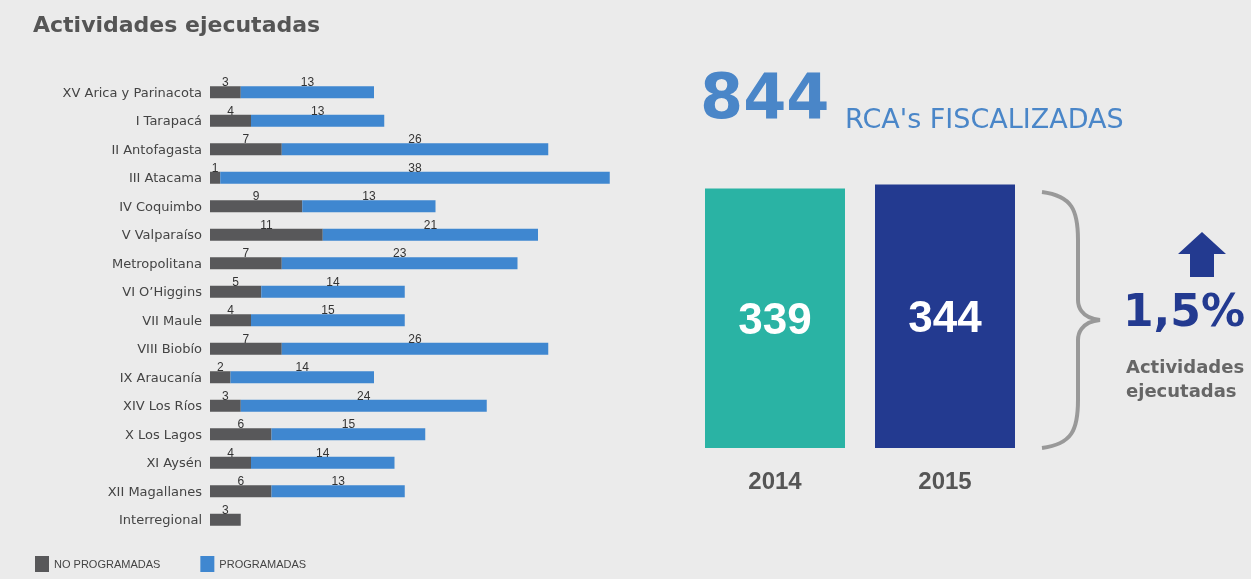 This screenshot has height=579, width=1251. What do you see at coordinates (156, 263) in the screenshot?
I see `y-tick-label: Metropolitana` at bounding box center [156, 263].